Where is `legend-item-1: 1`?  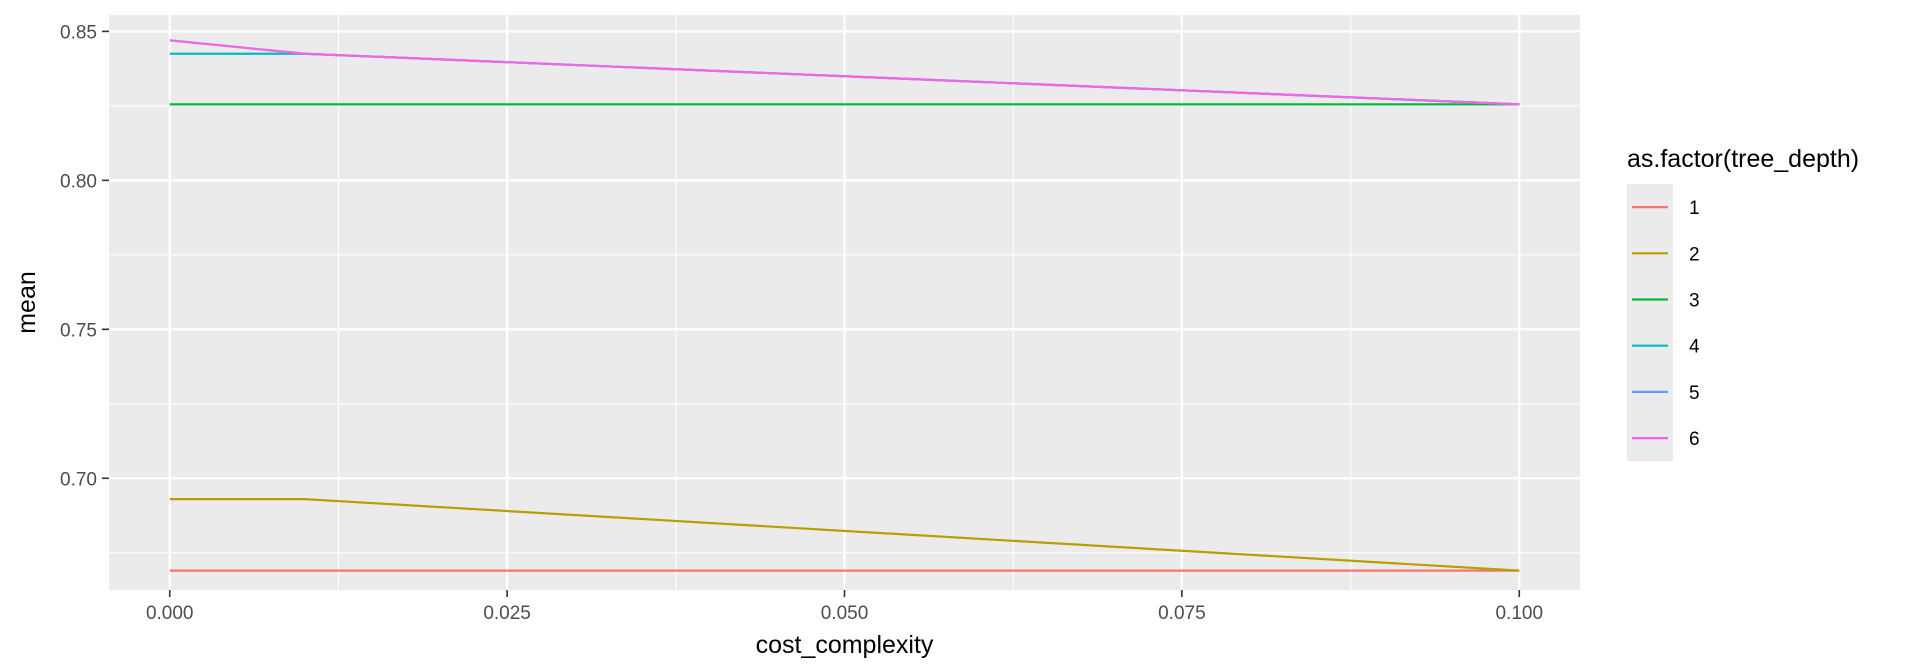
legend-item-1: 1 is located at coordinates (1666, 208).